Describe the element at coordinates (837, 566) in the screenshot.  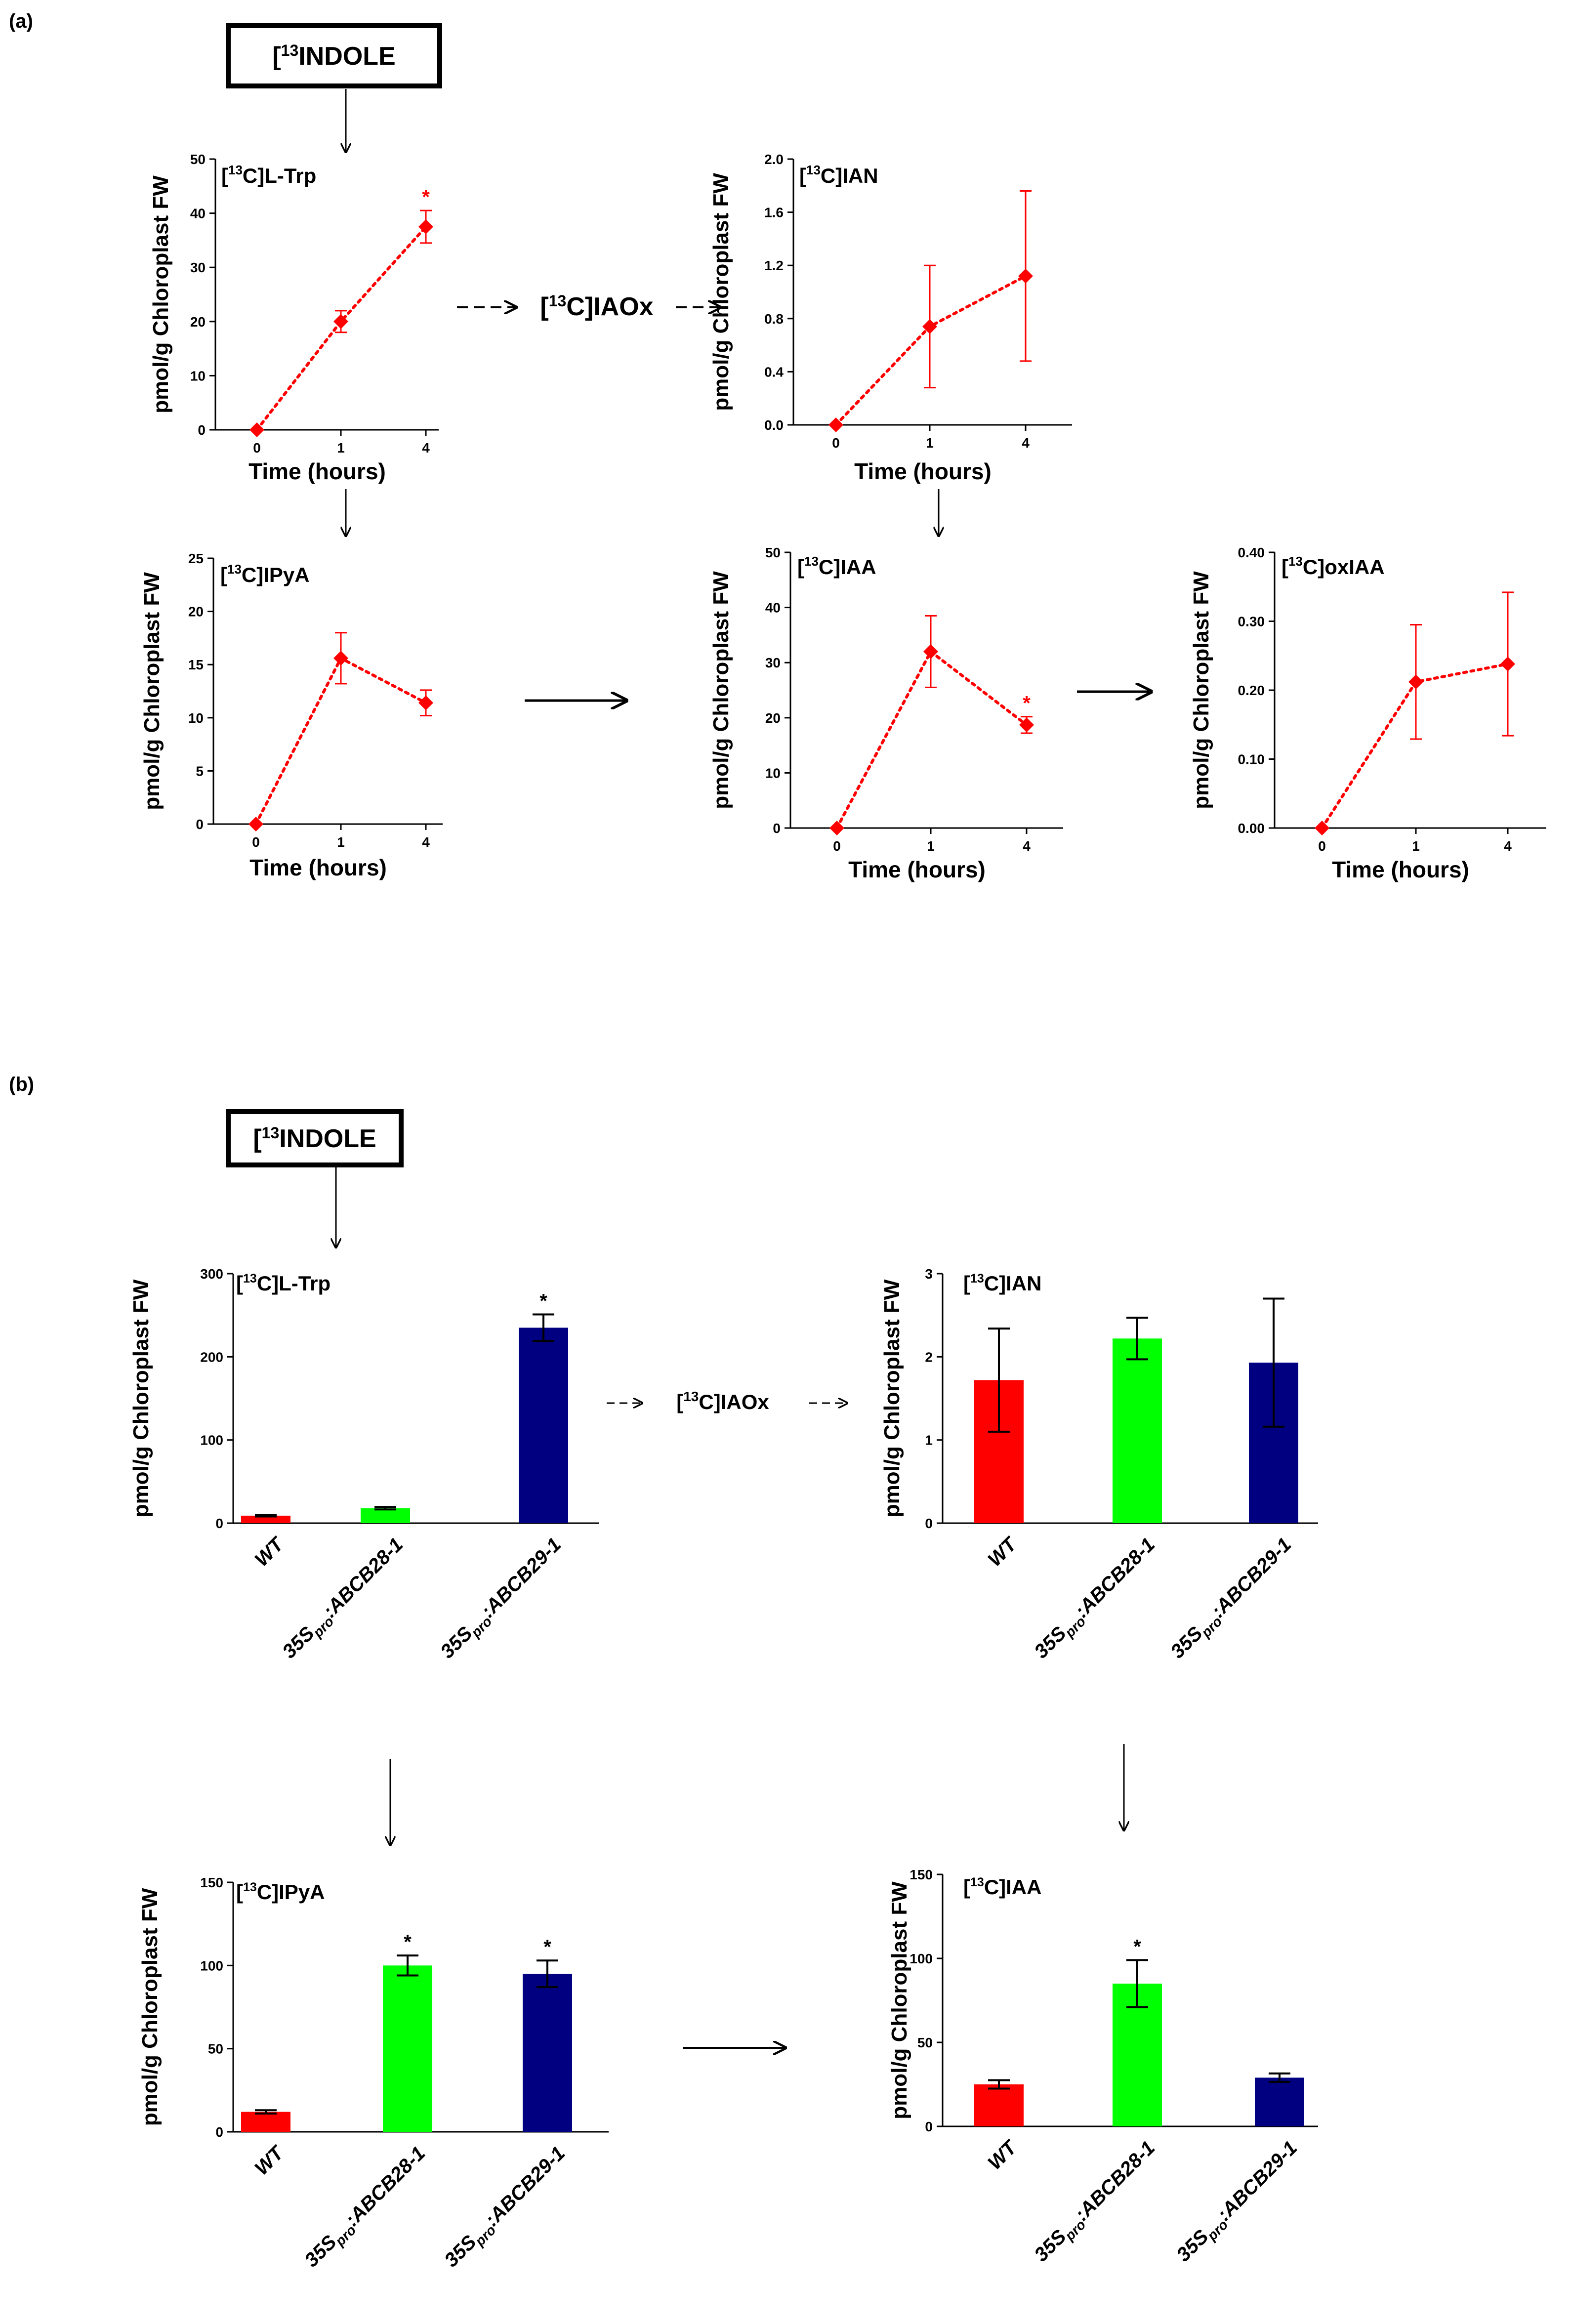
I see `chart-title: [13C]IAA` at that location.